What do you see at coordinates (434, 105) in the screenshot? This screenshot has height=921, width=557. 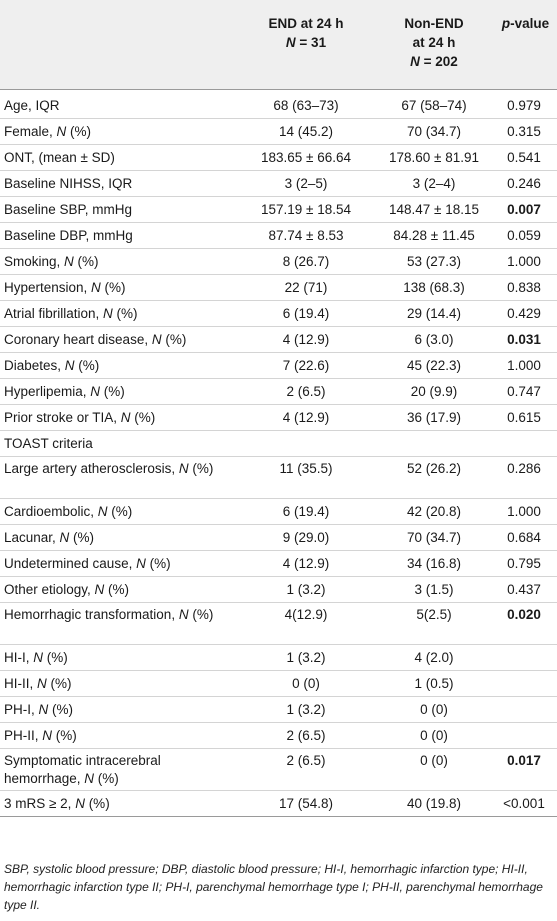 I see `non-end-value: 67 (58–74)` at bounding box center [434, 105].